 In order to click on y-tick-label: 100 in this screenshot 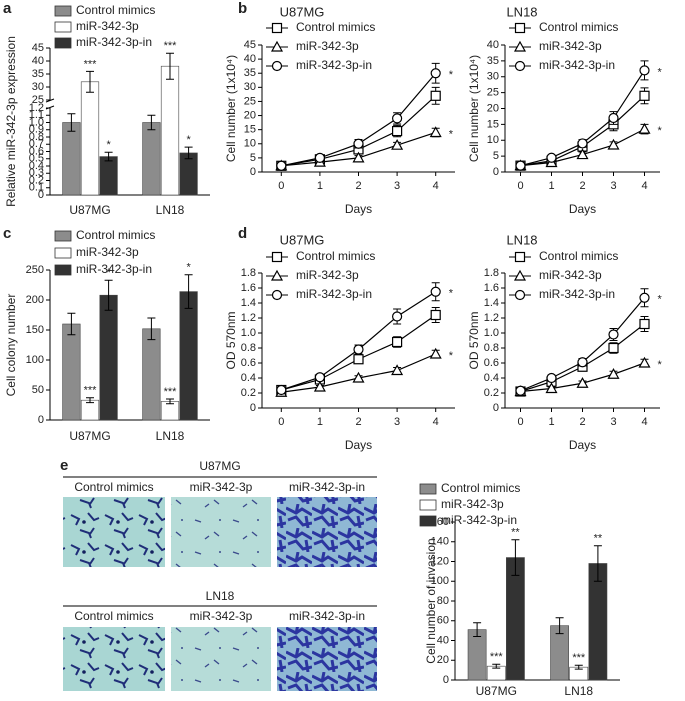, I will do `click(35, 360)`.